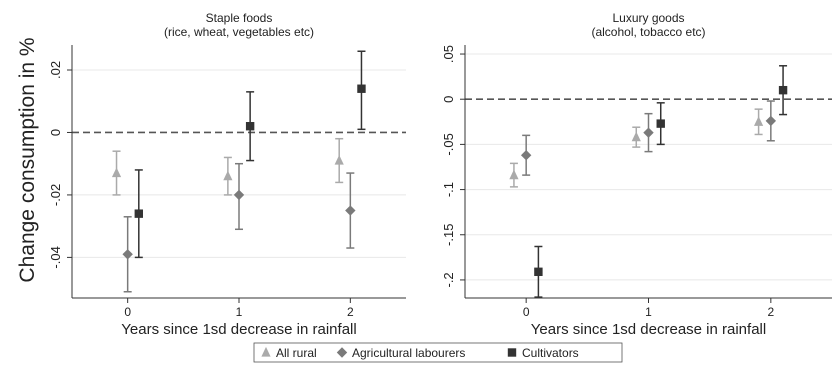  I want to click on y-axis-label: Change consumption in %, so click(27, 159).